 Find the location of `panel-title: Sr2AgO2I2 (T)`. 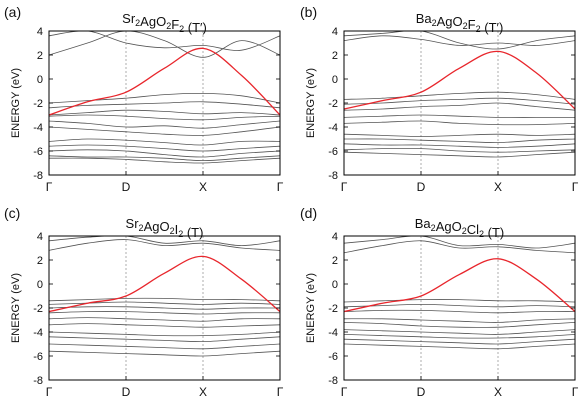

panel-title: Sr2AgO2I2 (T) is located at coordinates (165, 228).